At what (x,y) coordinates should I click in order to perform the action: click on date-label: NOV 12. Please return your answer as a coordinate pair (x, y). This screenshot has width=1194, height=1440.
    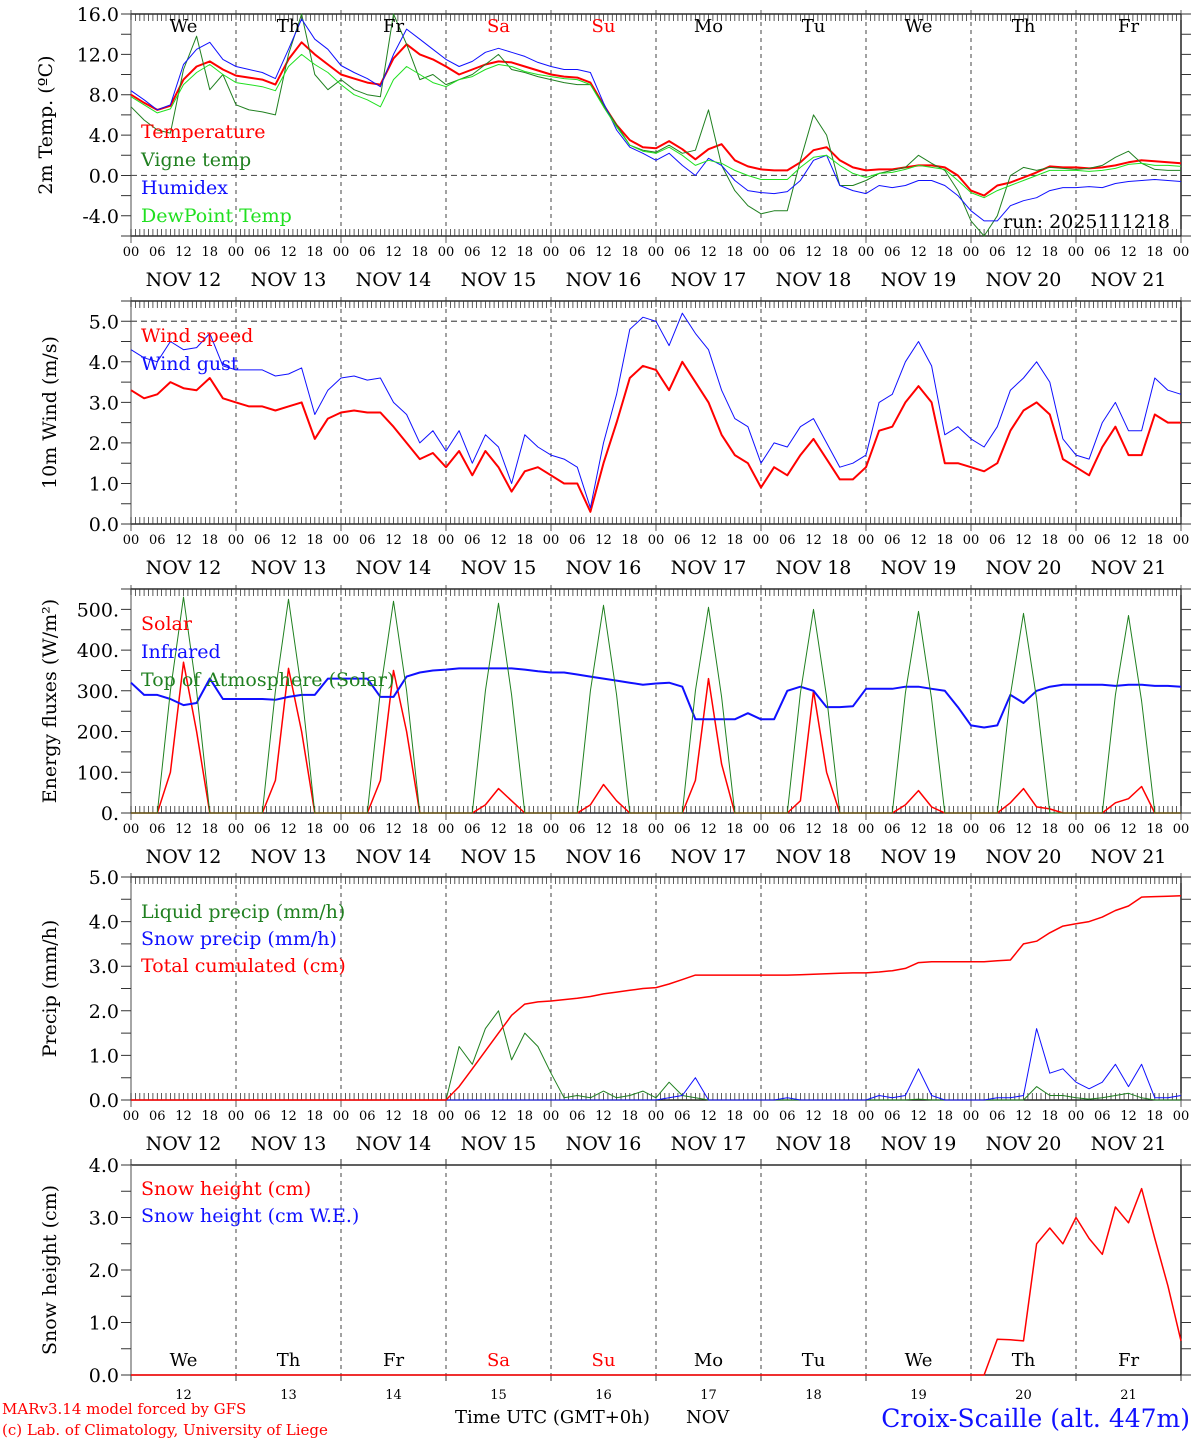
    Looking at the image, I should click on (184, 568).